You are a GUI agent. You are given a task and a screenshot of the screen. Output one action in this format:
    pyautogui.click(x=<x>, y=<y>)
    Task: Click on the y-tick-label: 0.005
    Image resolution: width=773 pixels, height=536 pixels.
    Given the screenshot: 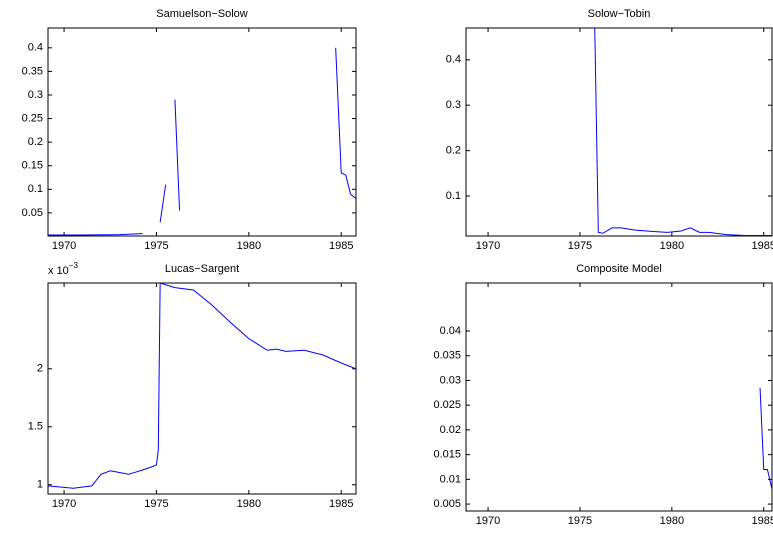 What is the action you would take?
    pyautogui.click(x=447, y=504)
    